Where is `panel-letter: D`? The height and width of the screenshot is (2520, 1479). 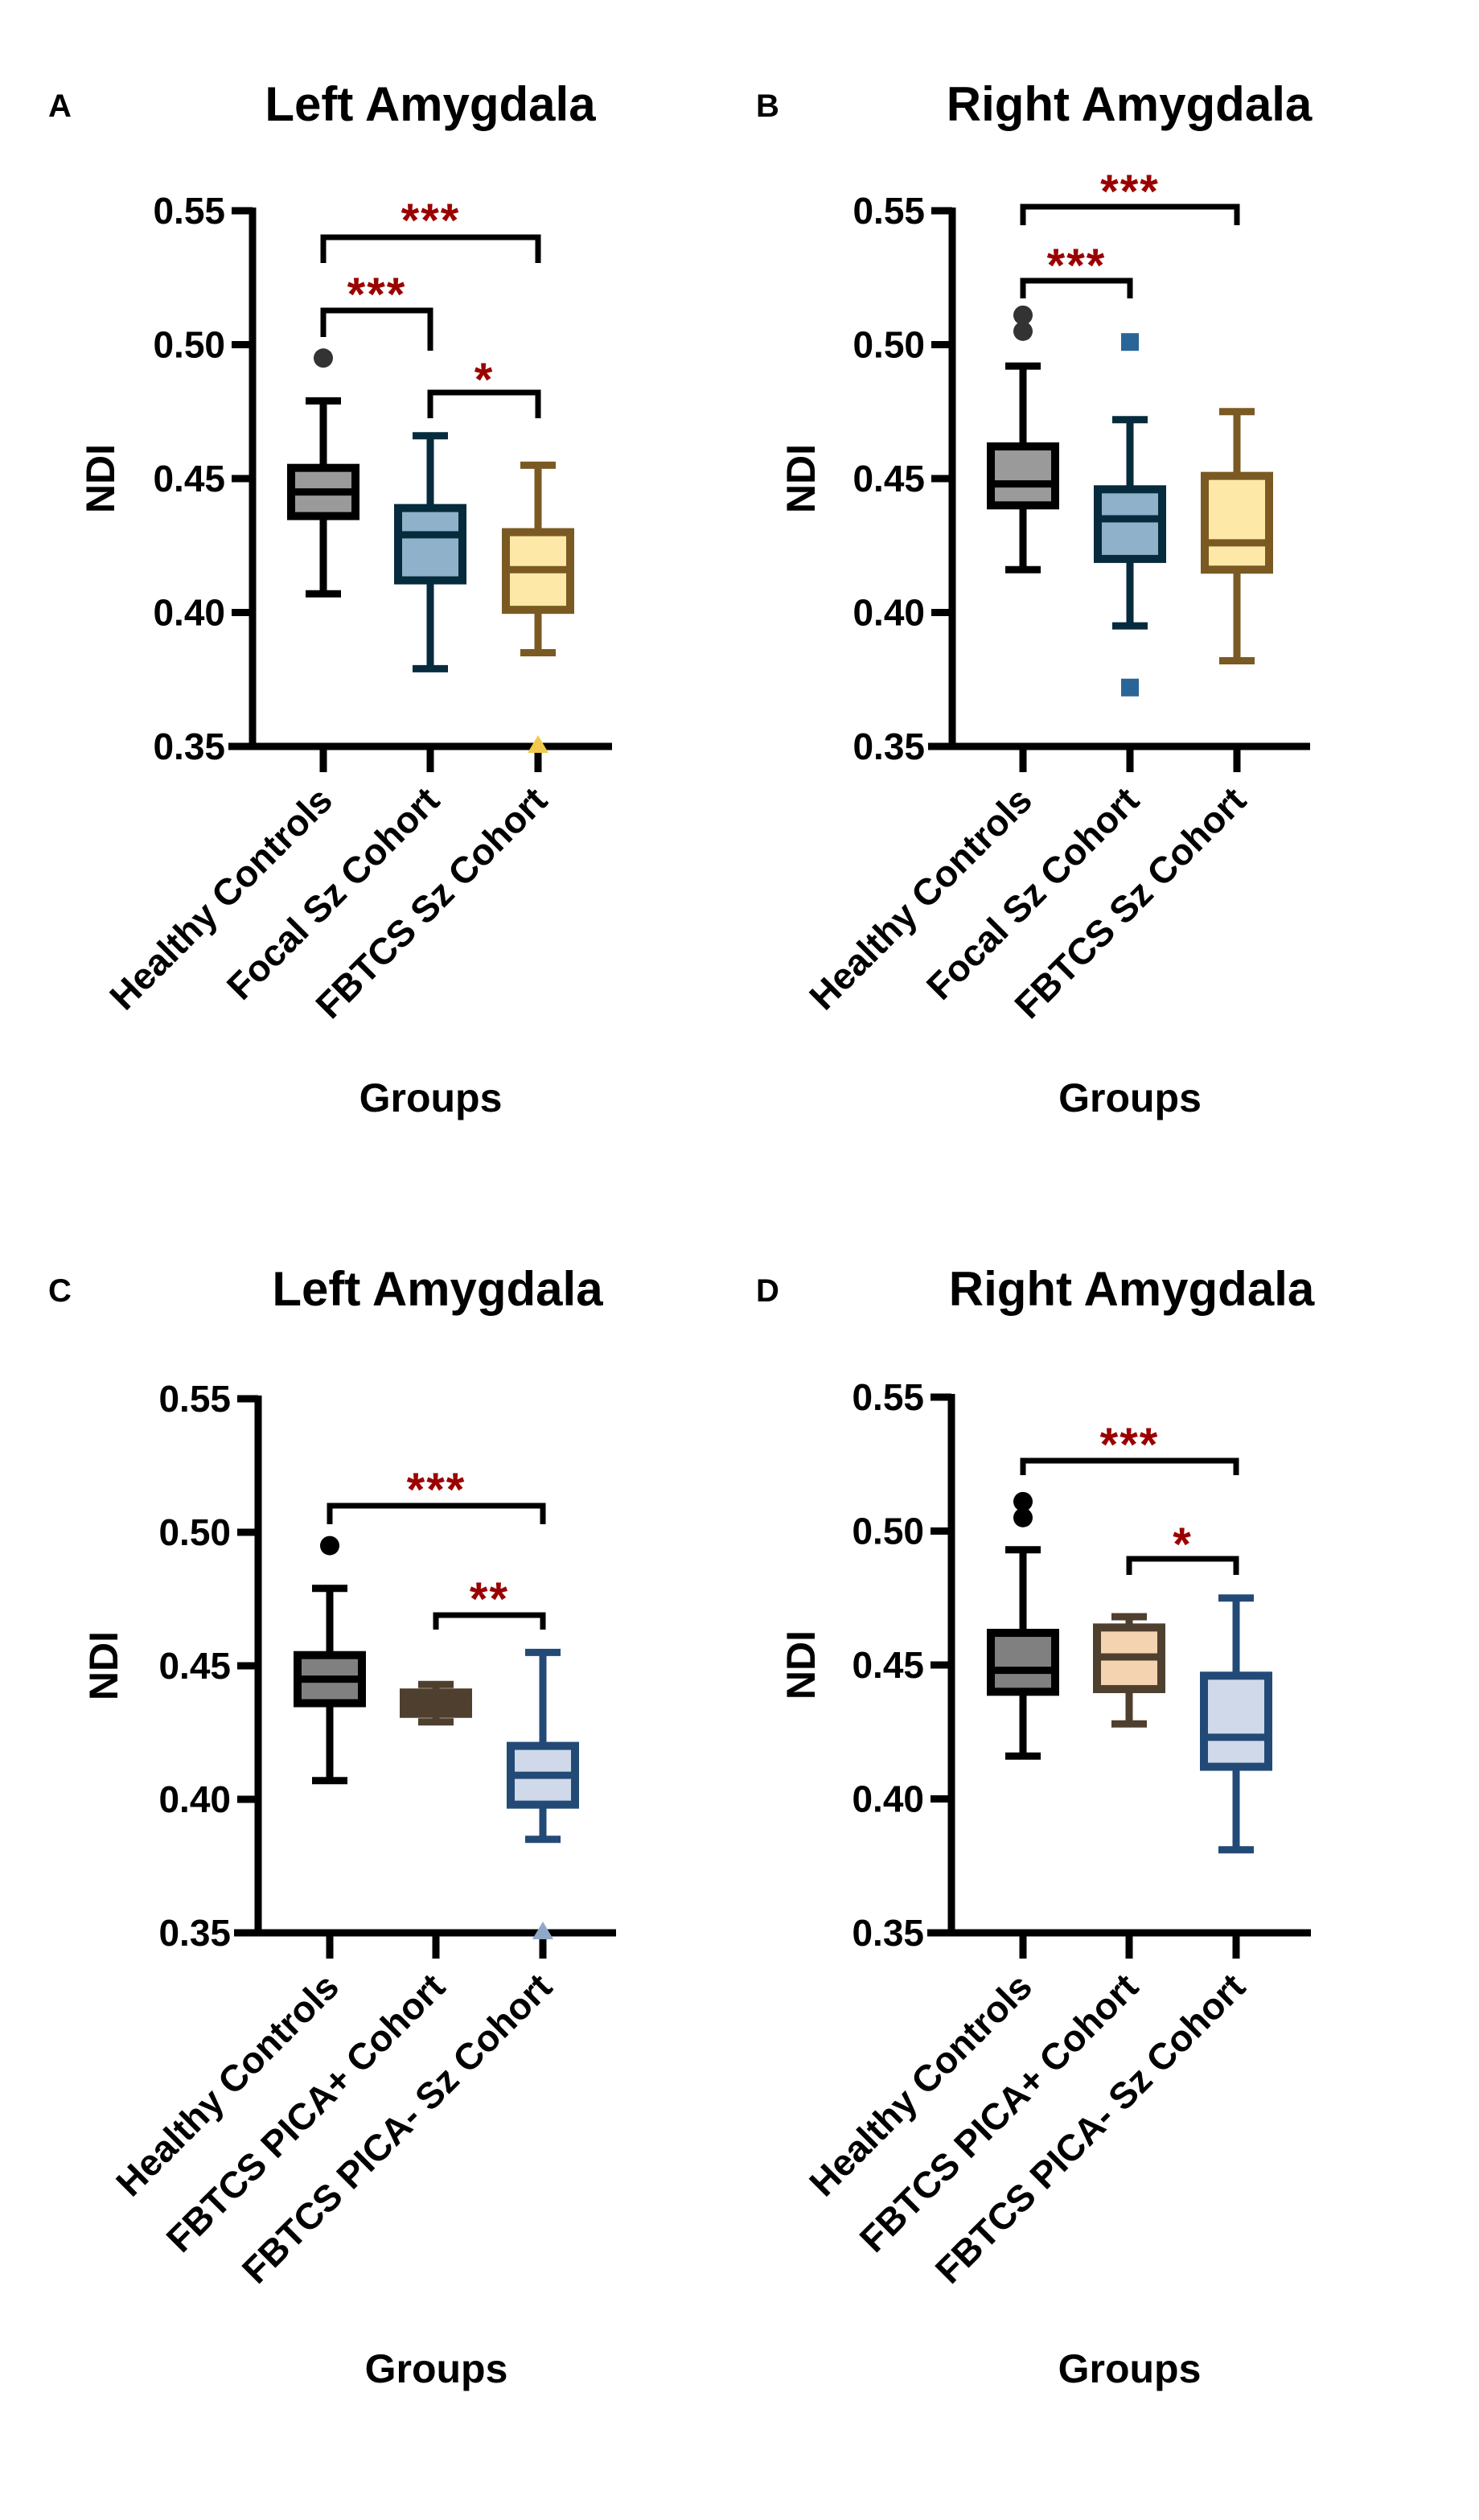 panel-letter: D is located at coordinates (768, 1291).